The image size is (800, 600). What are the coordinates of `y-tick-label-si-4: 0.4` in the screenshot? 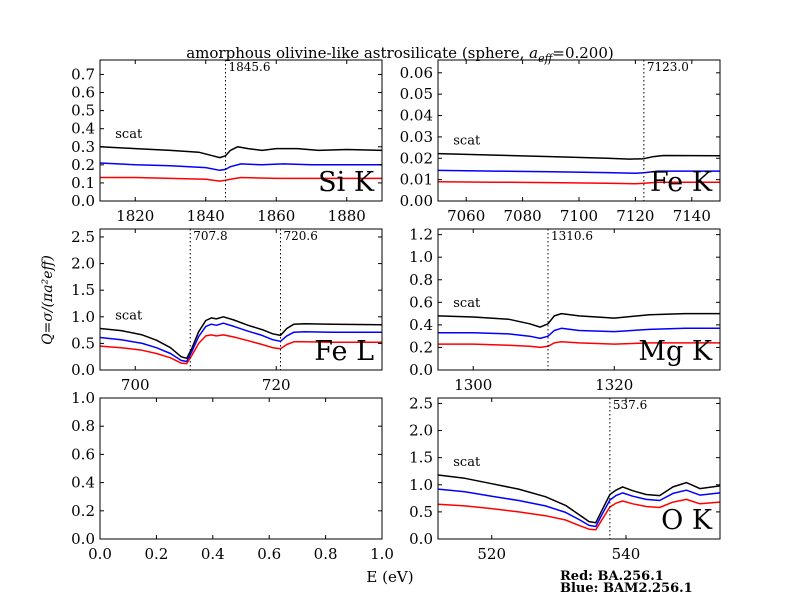 It's located at (83, 129).